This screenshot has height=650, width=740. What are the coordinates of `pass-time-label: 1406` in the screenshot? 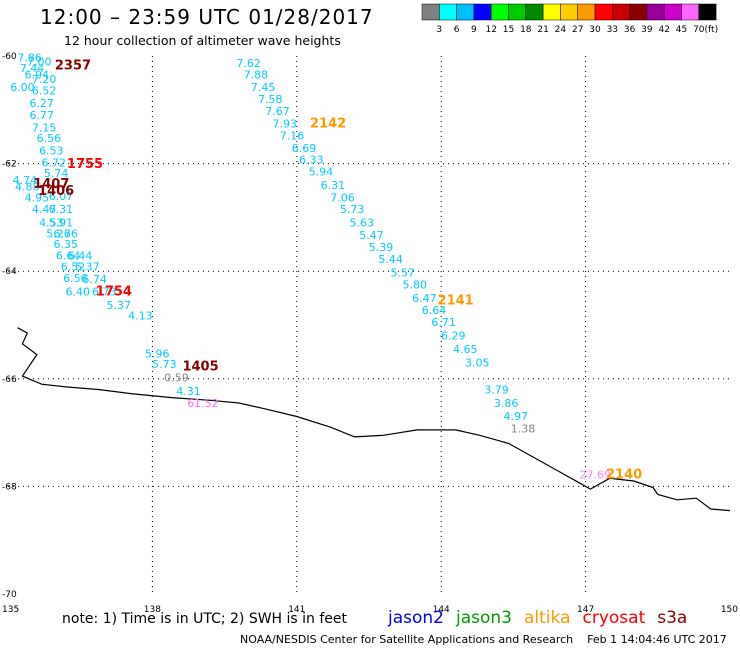 It's located at (56, 191).